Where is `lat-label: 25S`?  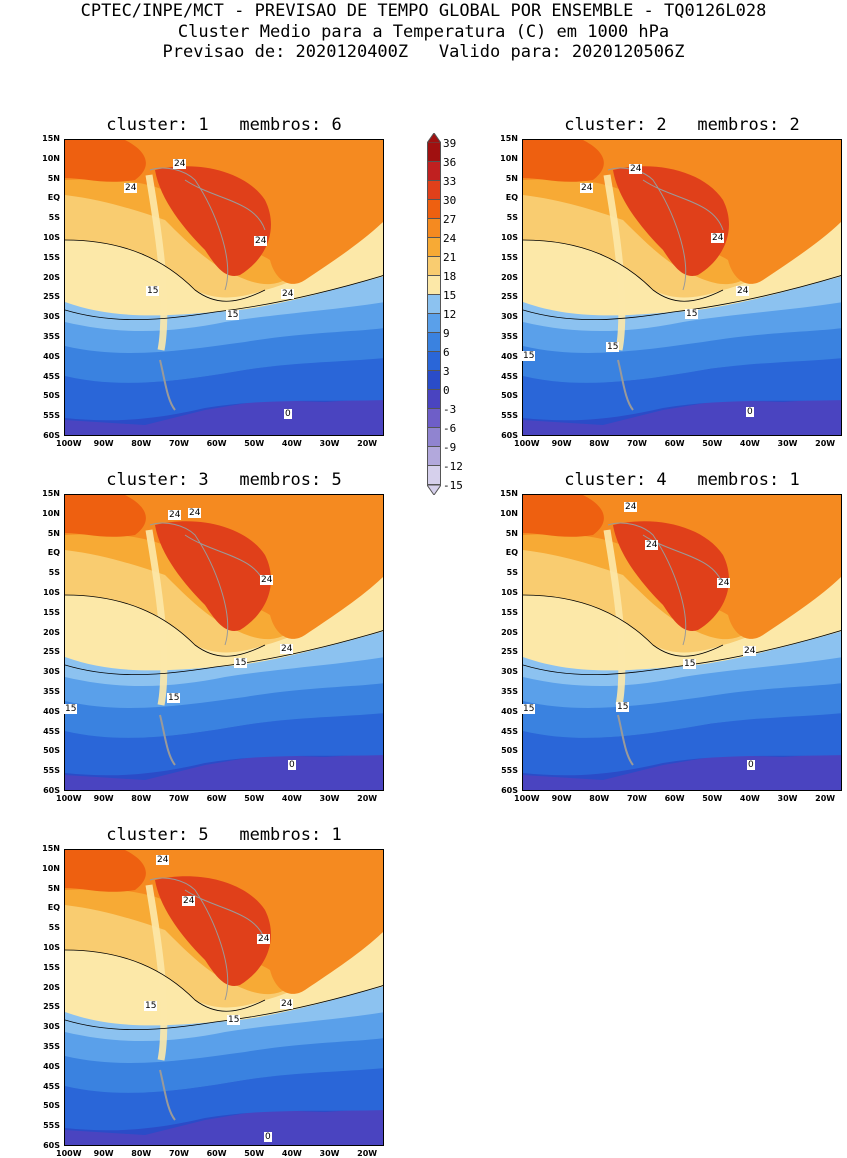
lat-label: 25S is located at coordinates (51, 1007).